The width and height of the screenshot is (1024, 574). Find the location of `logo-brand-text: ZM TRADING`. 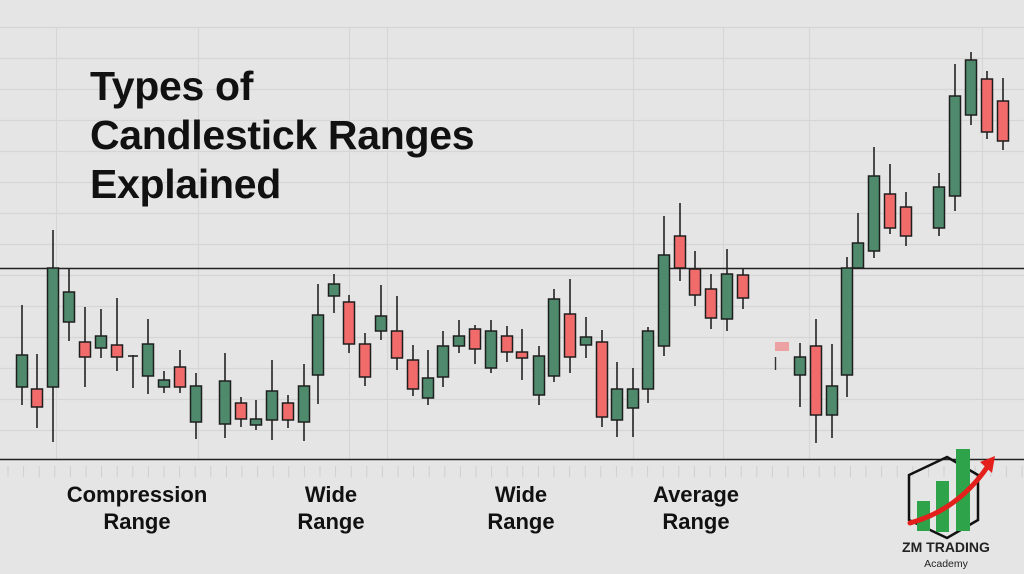

logo-brand-text: ZM TRADING is located at coordinates (946, 547).